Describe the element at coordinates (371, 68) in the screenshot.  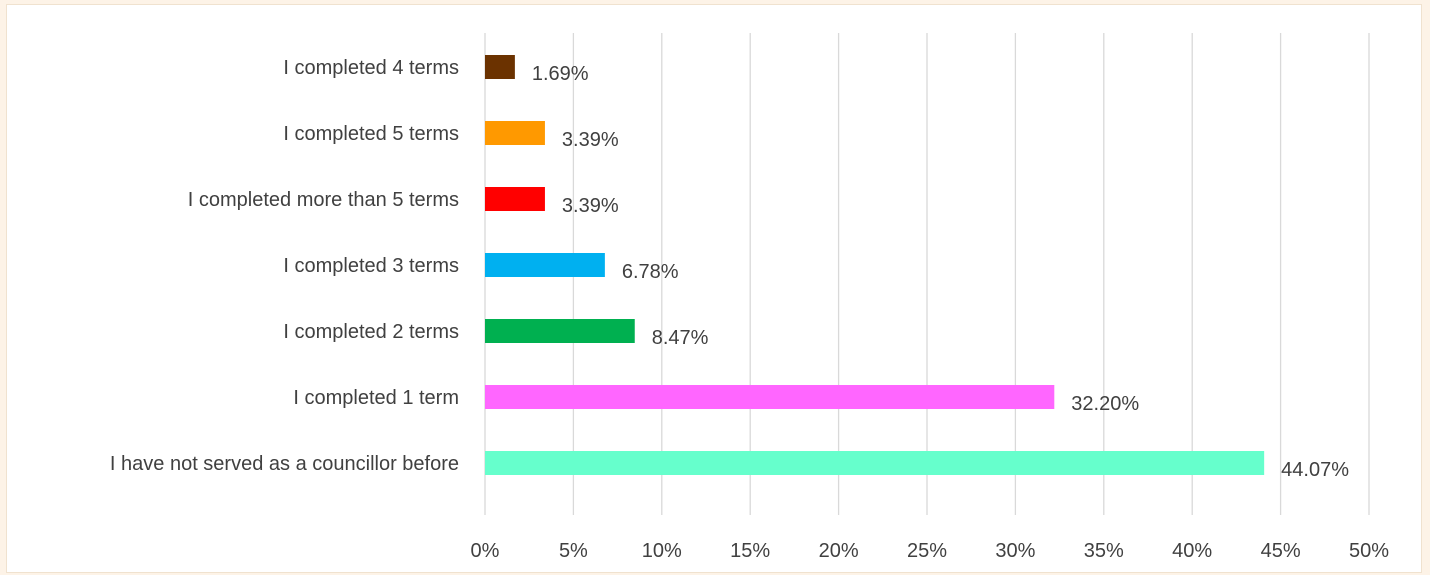
I see `category-label: I completed 4 terms` at that location.